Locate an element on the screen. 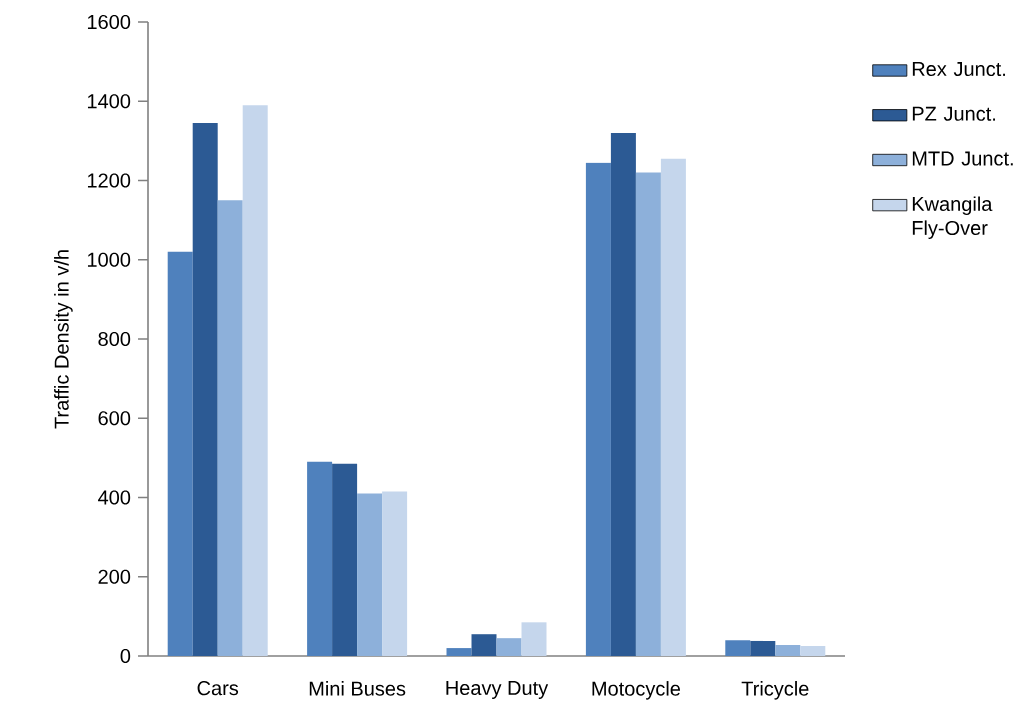 This screenshot has height=708, width=1032. y-tick-label: 800 is located at coordinates (114, 339).